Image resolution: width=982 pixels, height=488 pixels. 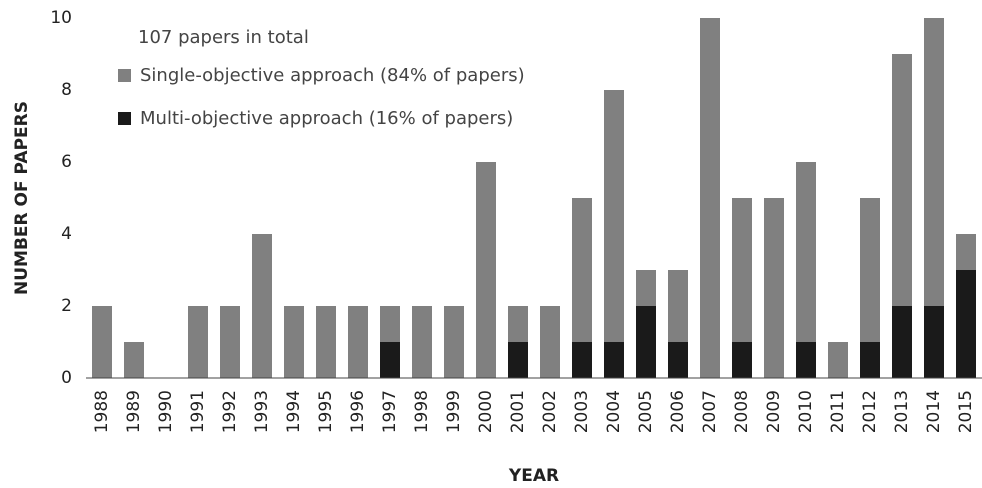 I want to click on x-tick-label: 1993, so click(x=262, y=411).